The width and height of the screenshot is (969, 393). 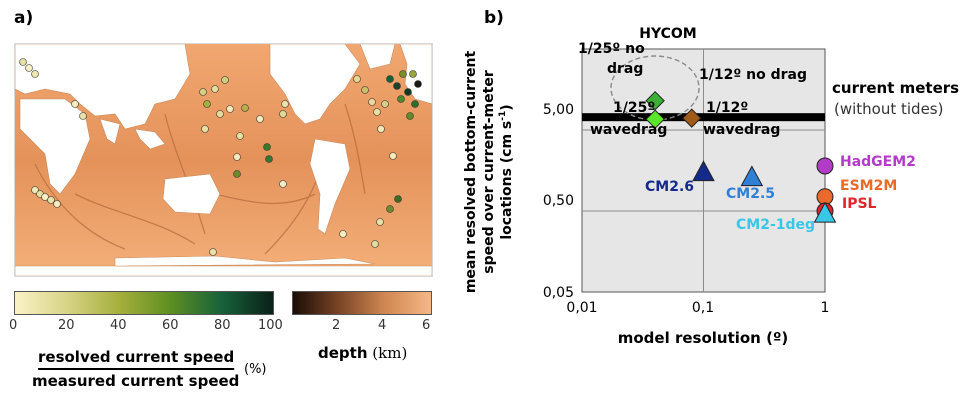 What do you see at coordinates (343, 353) in the screenshot?
I see `depth-label-main: depth` at bounding box center [343, 353].